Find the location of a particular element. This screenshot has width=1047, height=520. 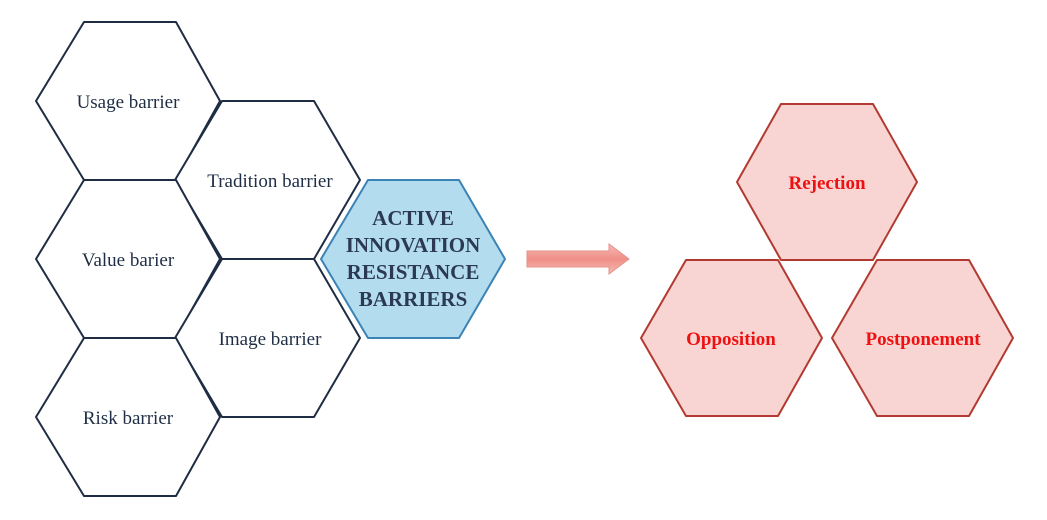

hex-tradition-barrier: Tradition barrier is located at coordinates (267, 180).